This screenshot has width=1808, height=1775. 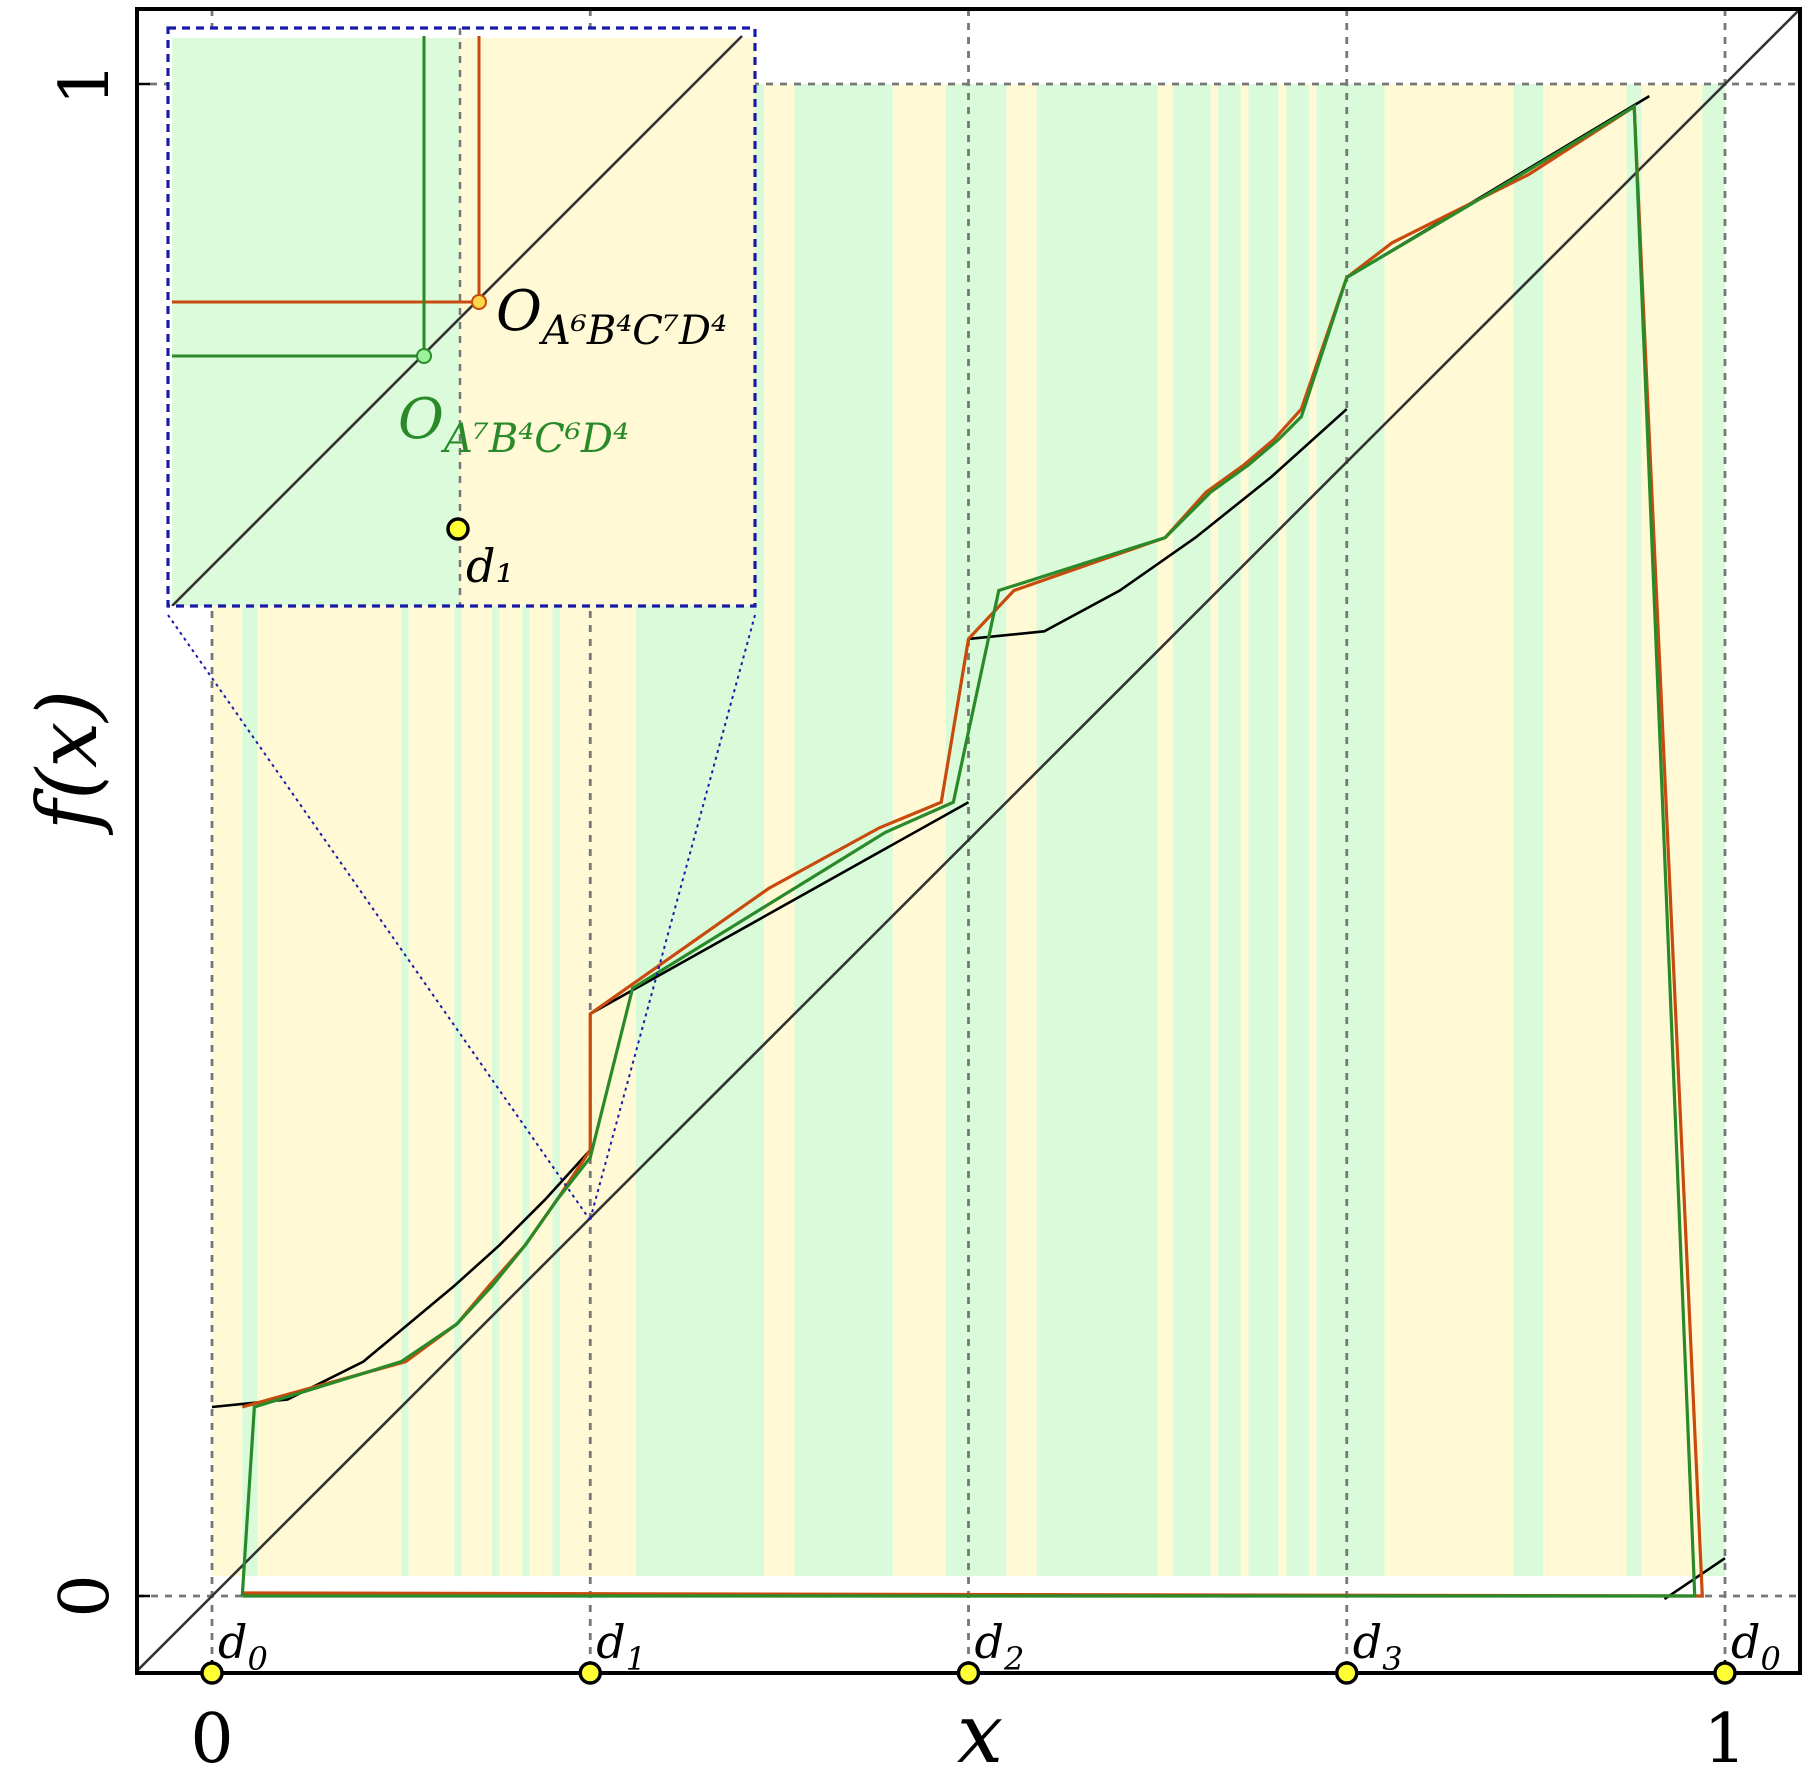 I want to click on orbit-label-green: OA⁷B⁴C⁶D⁴, so click(x=513, y=424).